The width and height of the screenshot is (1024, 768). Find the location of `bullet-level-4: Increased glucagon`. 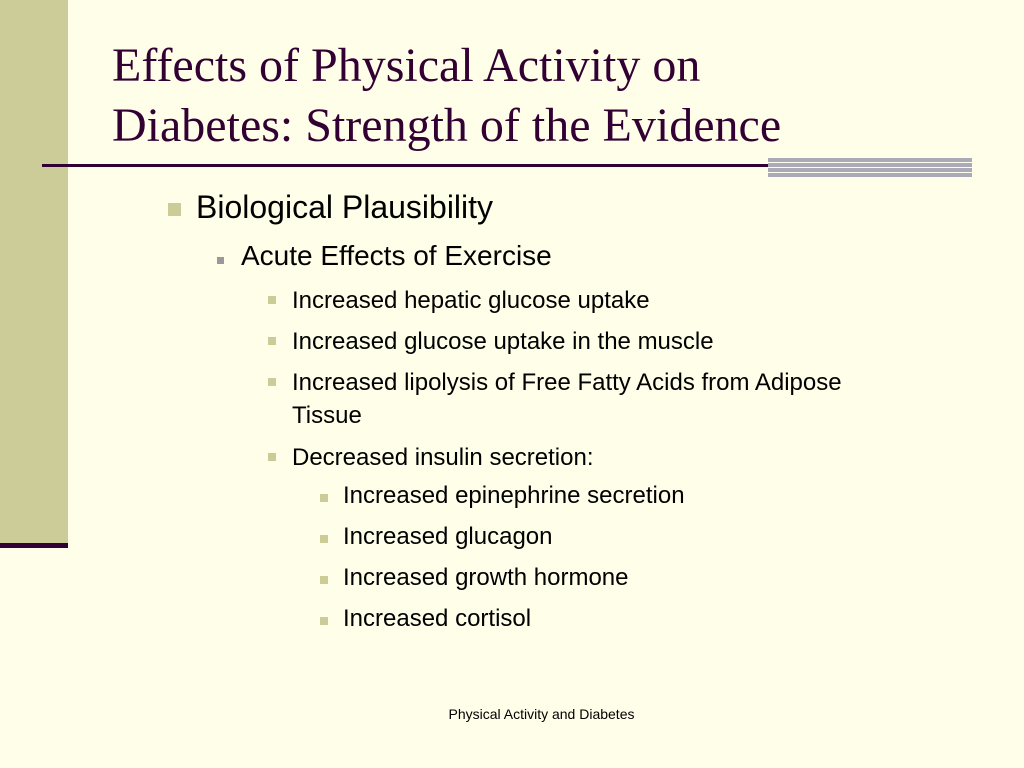

bullet-level-4: Increased glucagon is located at coordinates (448, 536).